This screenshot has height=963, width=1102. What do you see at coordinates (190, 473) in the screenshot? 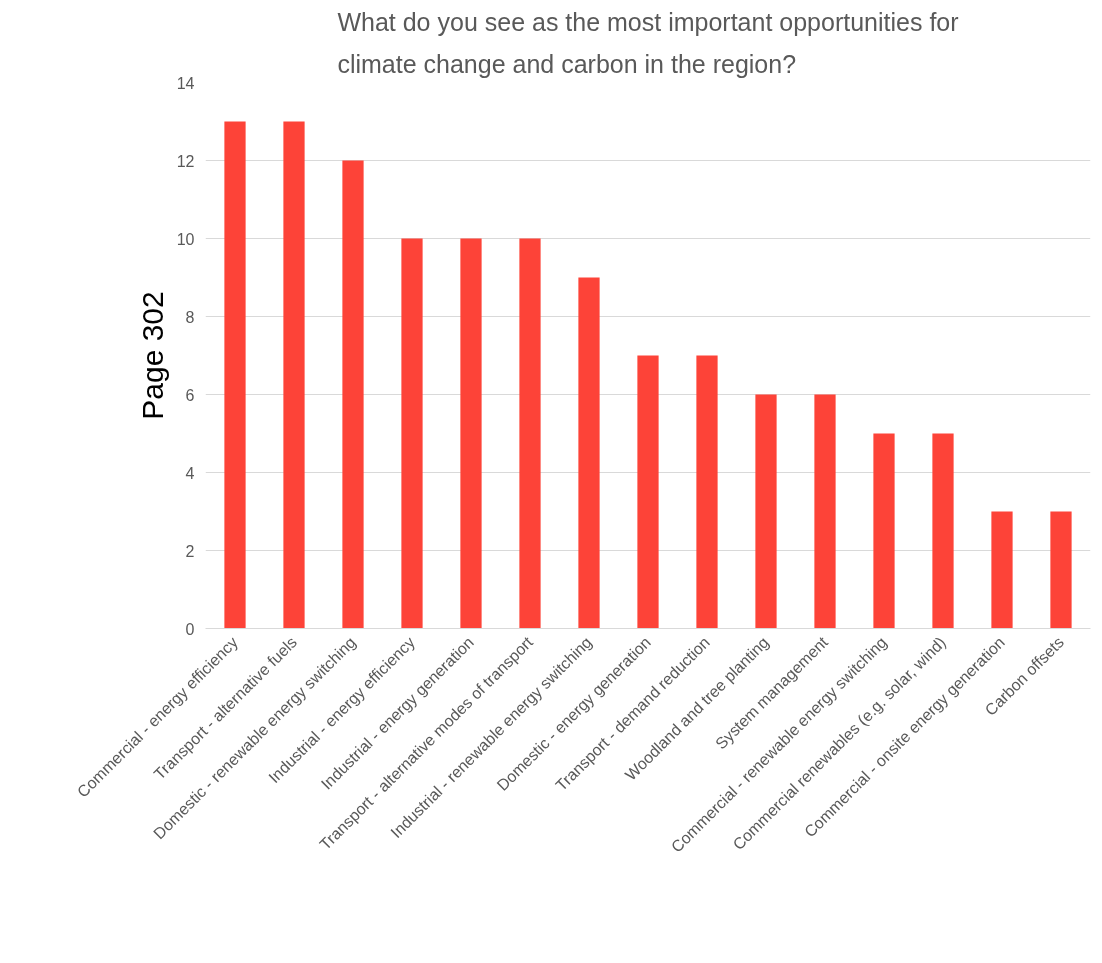
I see `y-tick-label: 4` at bounding box center [190, 473].